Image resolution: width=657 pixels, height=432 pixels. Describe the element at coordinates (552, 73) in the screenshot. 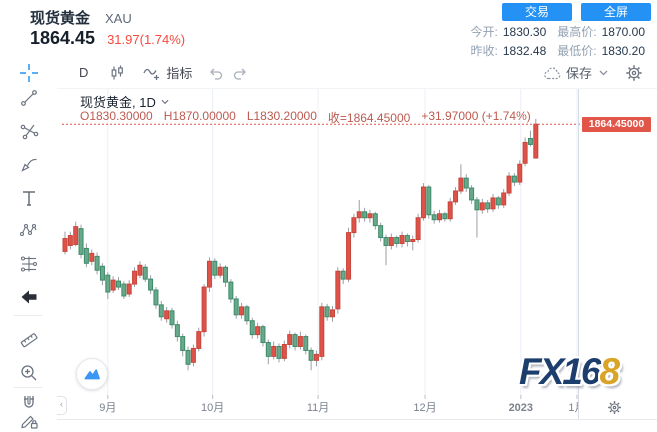

I see `cloud-icon` at that location.